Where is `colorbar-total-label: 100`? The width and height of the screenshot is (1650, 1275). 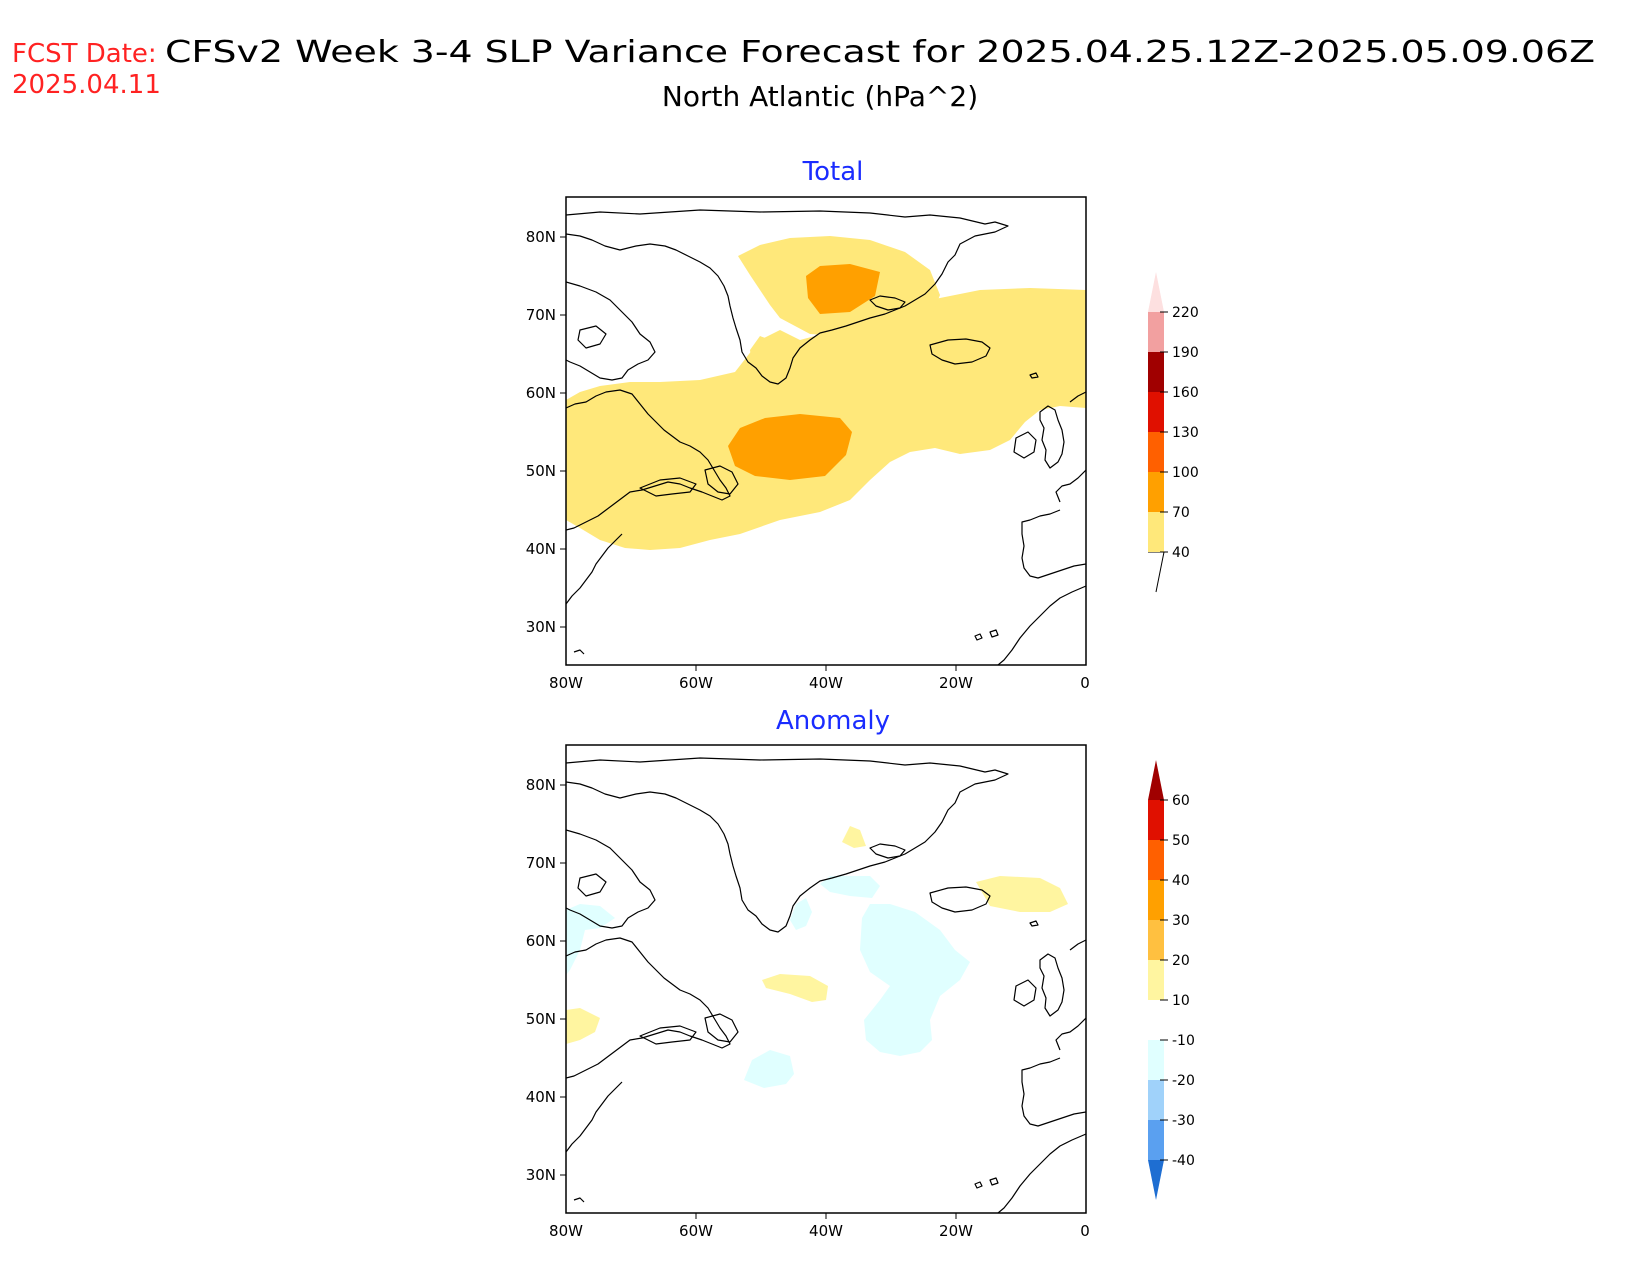
colorbar-total-label: 100 is located at coordinates (1185, 473).